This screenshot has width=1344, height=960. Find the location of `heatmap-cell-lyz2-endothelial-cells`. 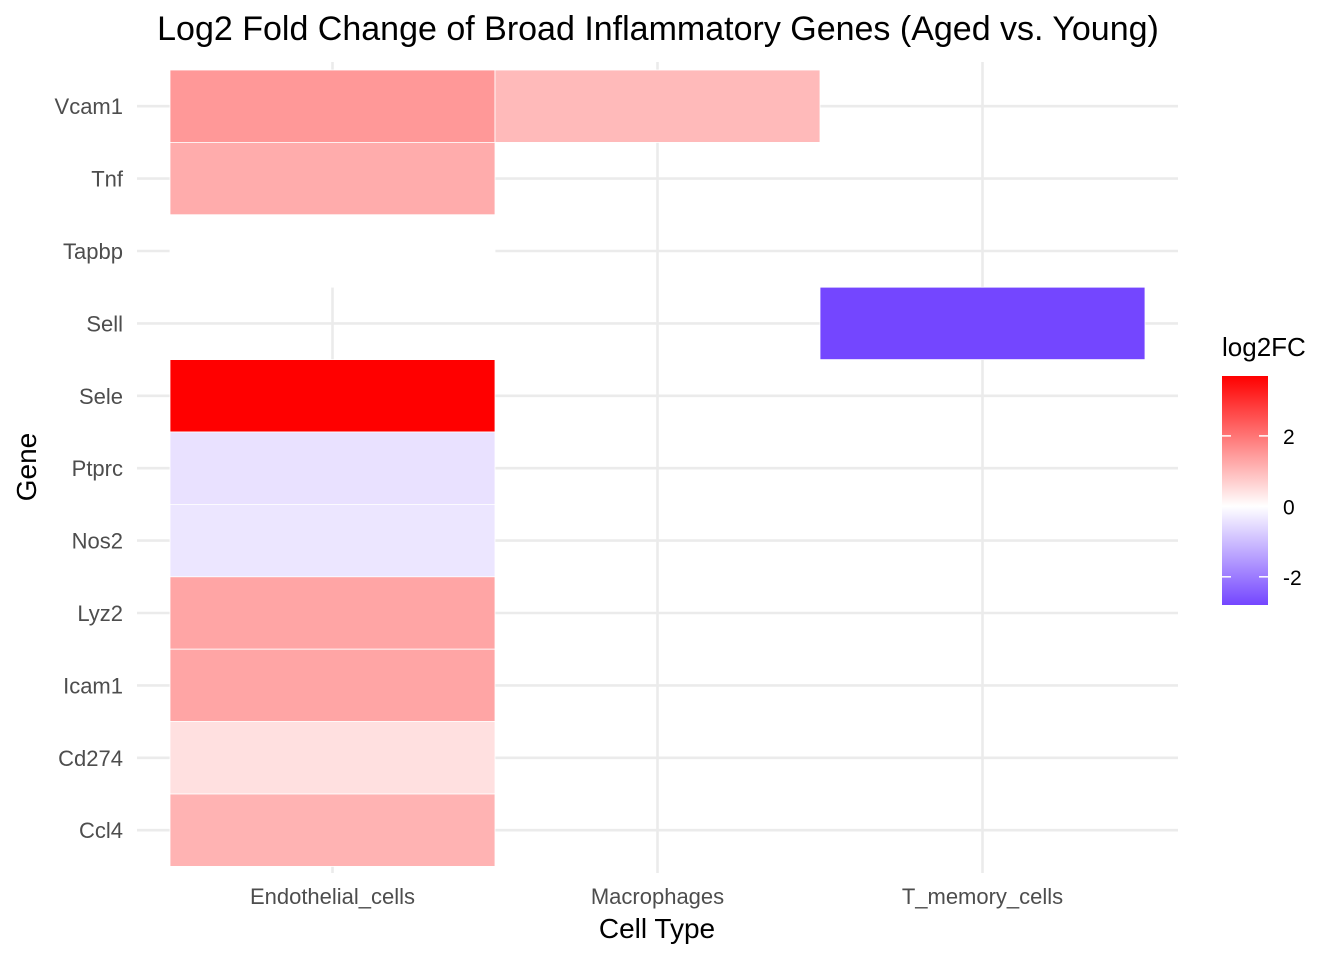

heatmap-cell-lyz2-endothelial-cells is located at coordinates (332, 613).